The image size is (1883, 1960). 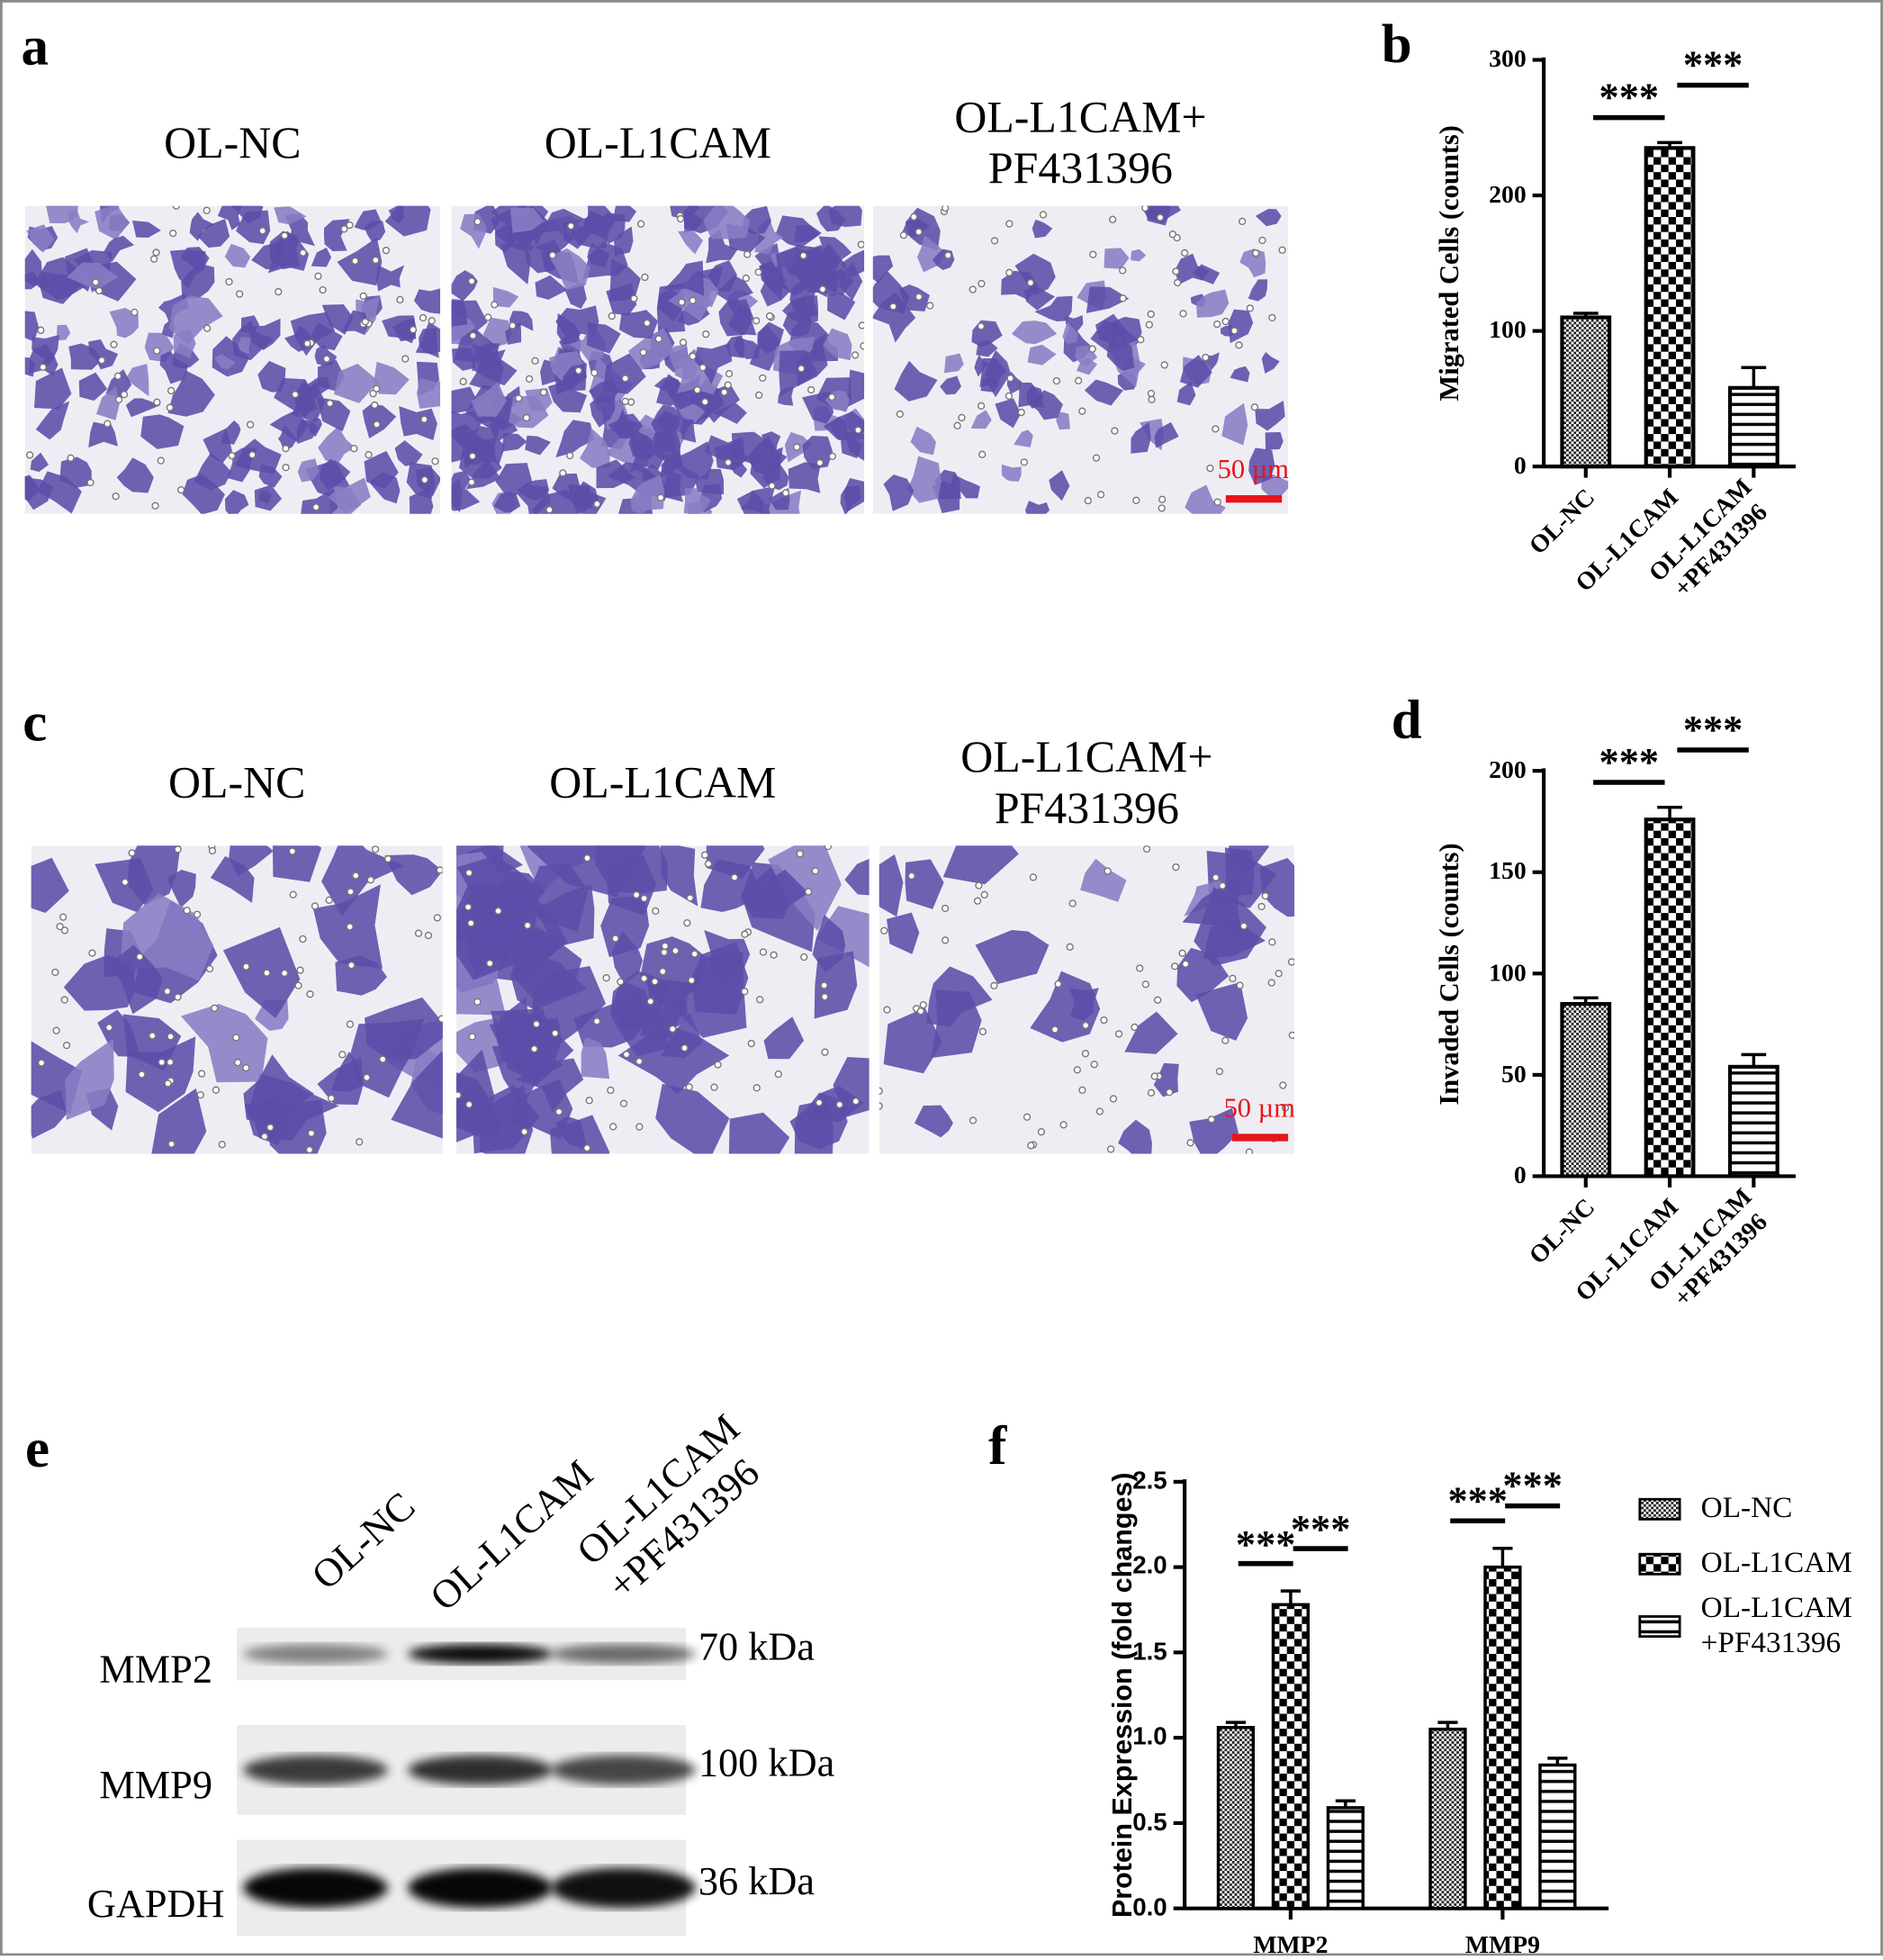 I want to click on condition-label: OL-L1CAM+ PF431396, so click(x=1081, y=142).